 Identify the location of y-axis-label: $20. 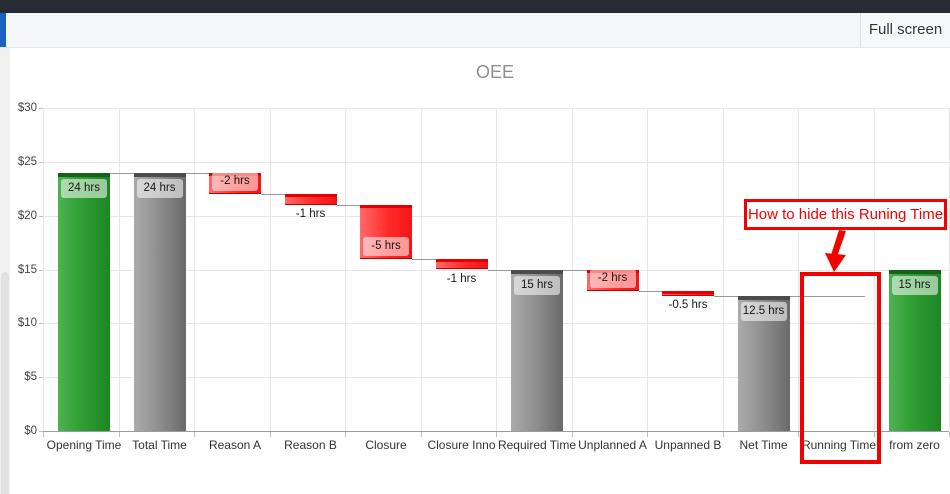
(27, 216).